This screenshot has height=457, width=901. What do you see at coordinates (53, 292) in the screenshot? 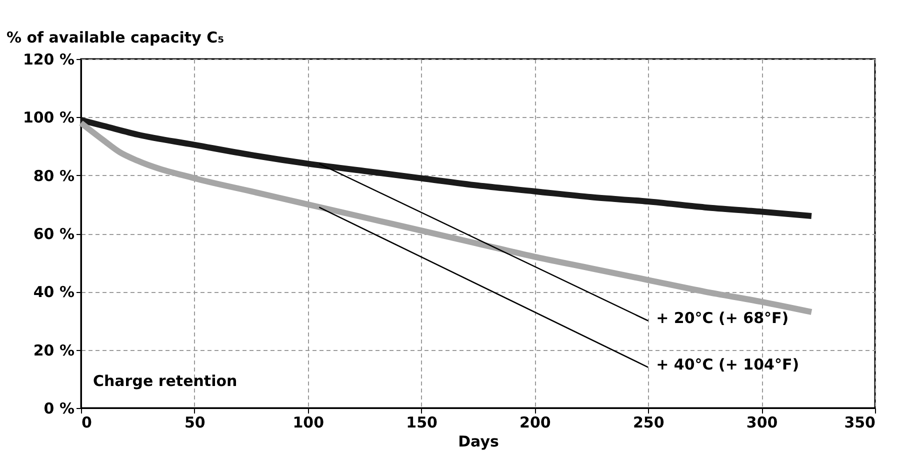
I see `y-tick-label: 40 %` at bounding box center [53, 292].